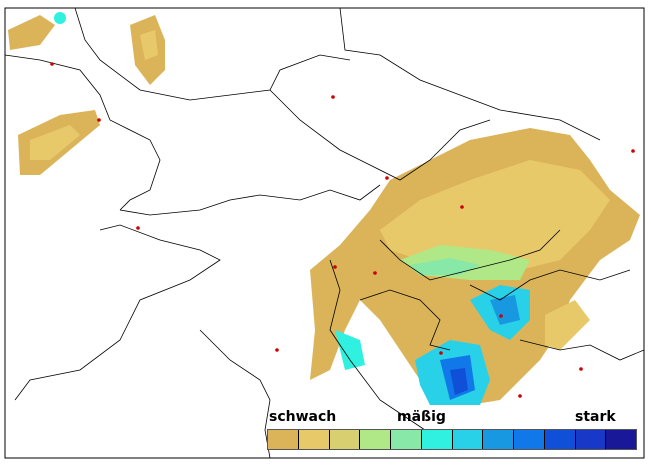 The width and height of the screenshot is (651, 467). Describe the element at coordinates (303, 417) in the screenshot. I see `legend-label-weak: schwach` at that location.